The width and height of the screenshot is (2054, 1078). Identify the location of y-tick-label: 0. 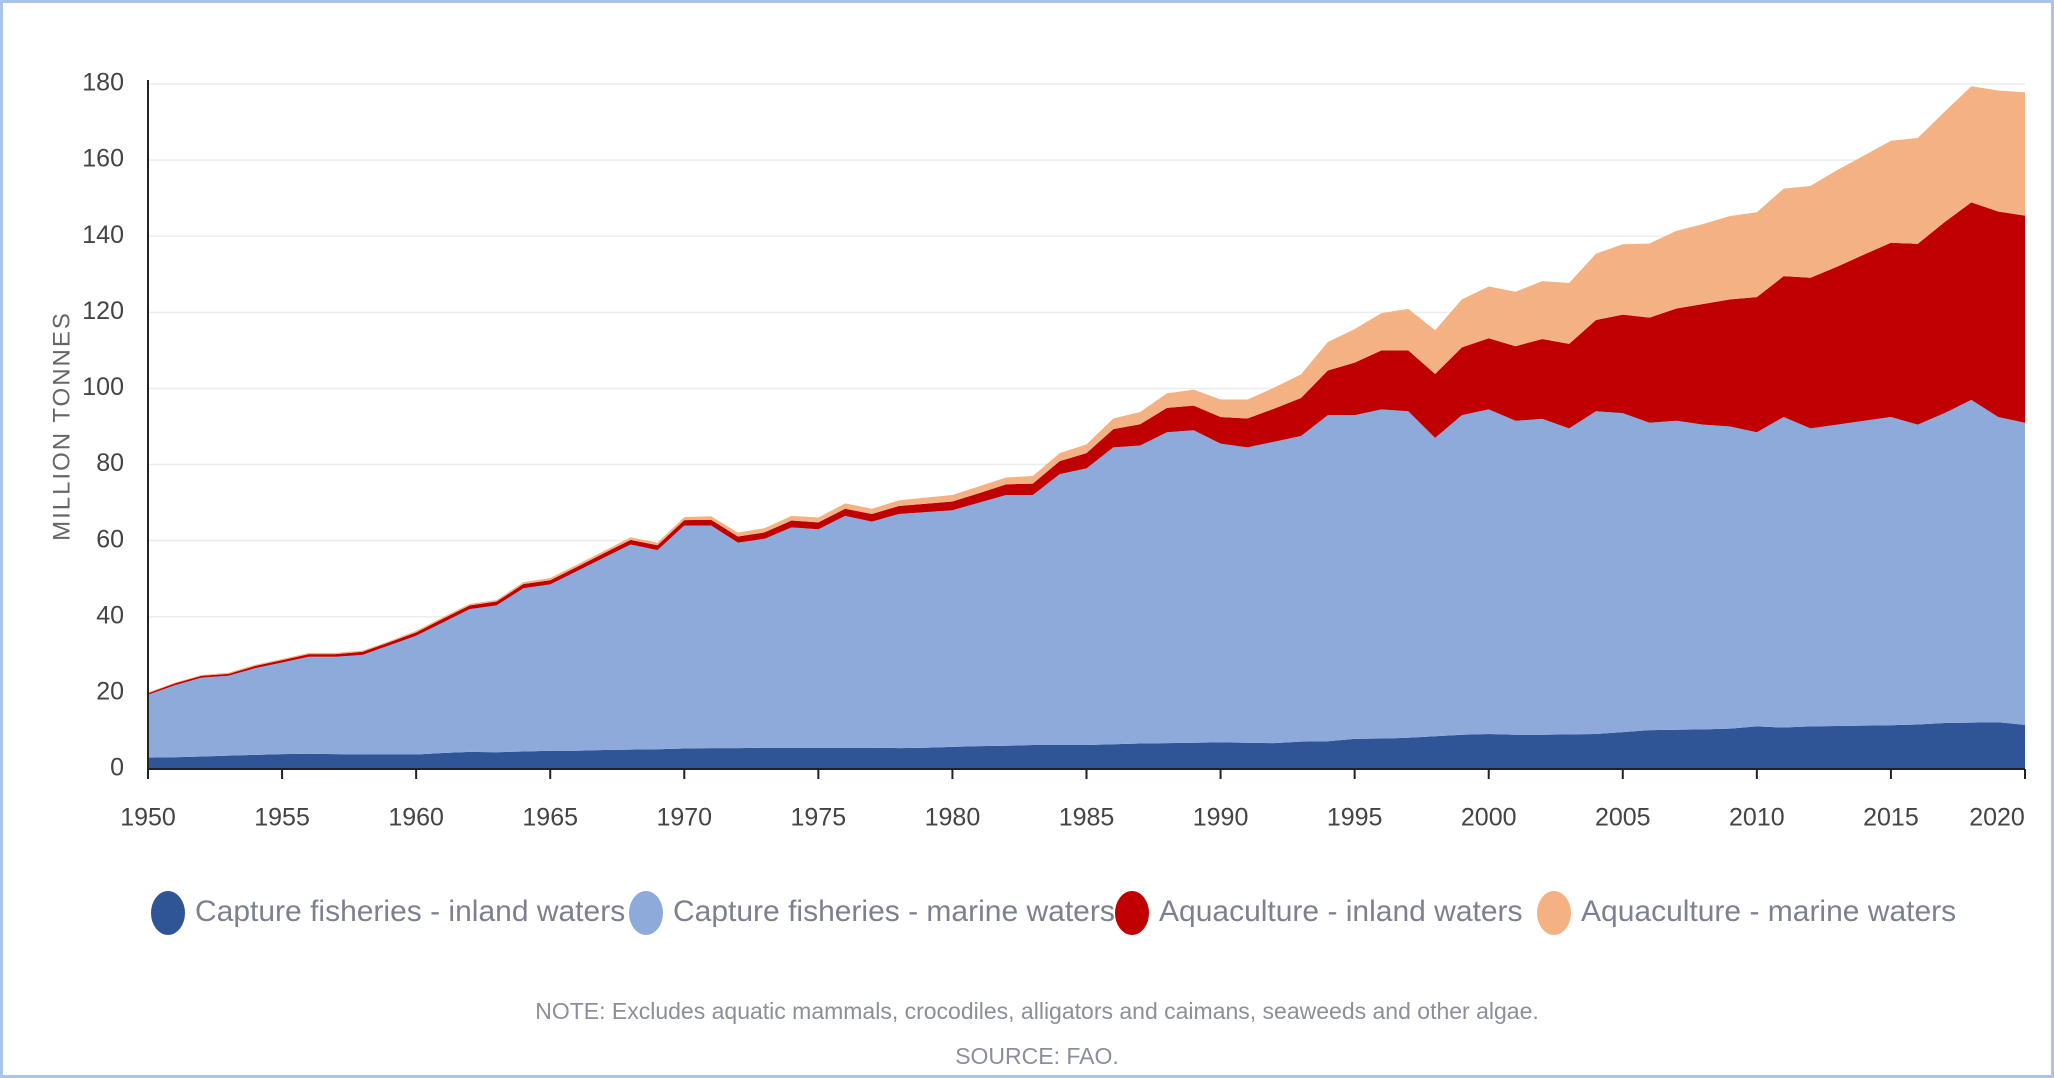
(117, 768).